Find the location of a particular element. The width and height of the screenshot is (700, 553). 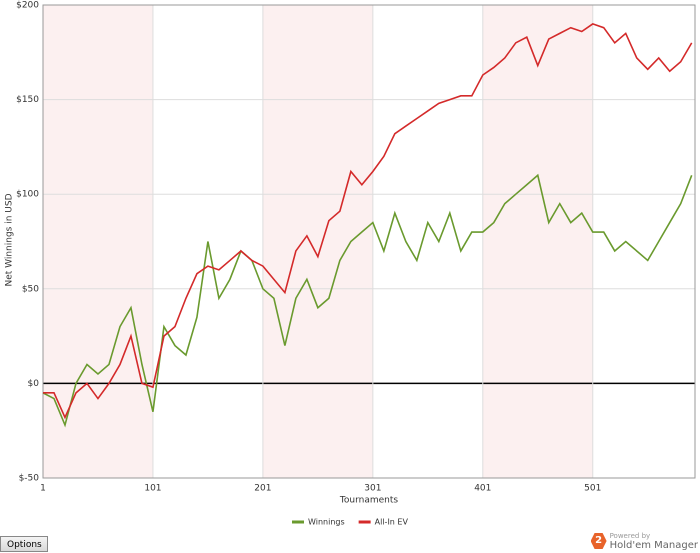

x-tick-label: 1 is located at coordinates (43, 489).